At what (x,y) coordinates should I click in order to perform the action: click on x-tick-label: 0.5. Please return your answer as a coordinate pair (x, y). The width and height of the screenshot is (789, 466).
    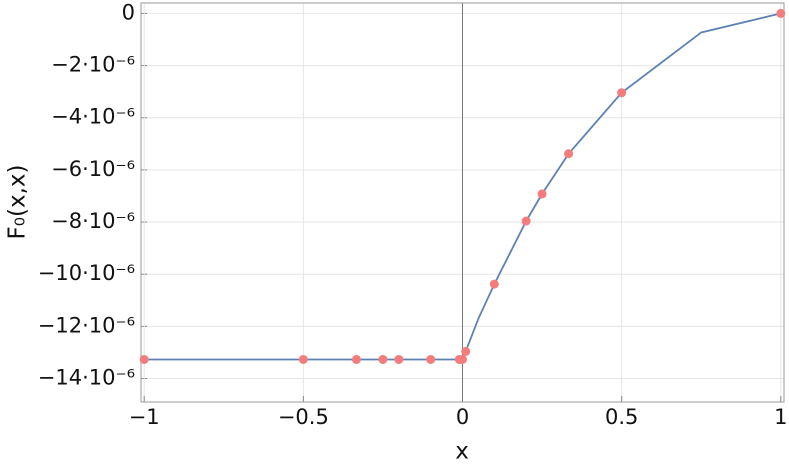
    Looking at the image, I should click on (621, 417).